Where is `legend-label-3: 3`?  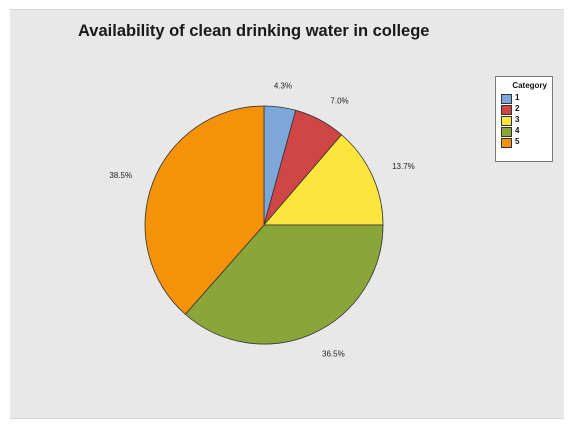
legend-label-3: 3 is located at coordinates (517, 119).